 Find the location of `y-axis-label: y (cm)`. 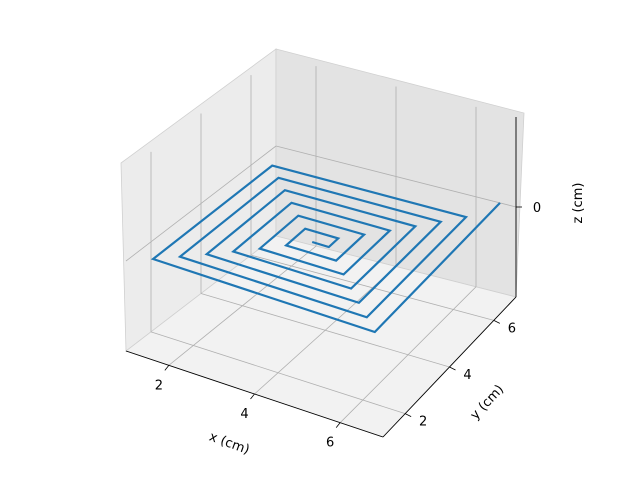

y-axis-label: y (cm) is located at coordinates (487, 402).